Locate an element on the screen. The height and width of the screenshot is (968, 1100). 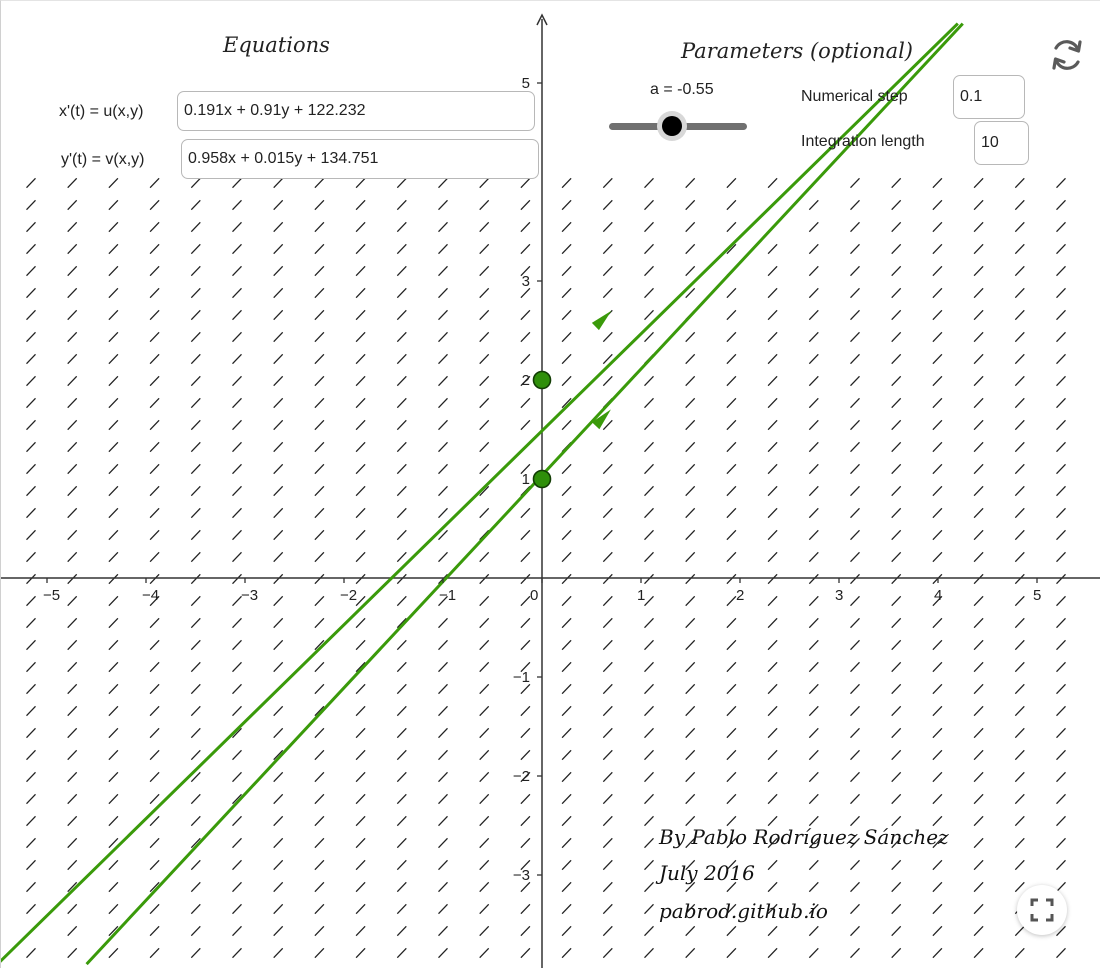
x-tick-label: 1 is located at coordinates (641, 595).